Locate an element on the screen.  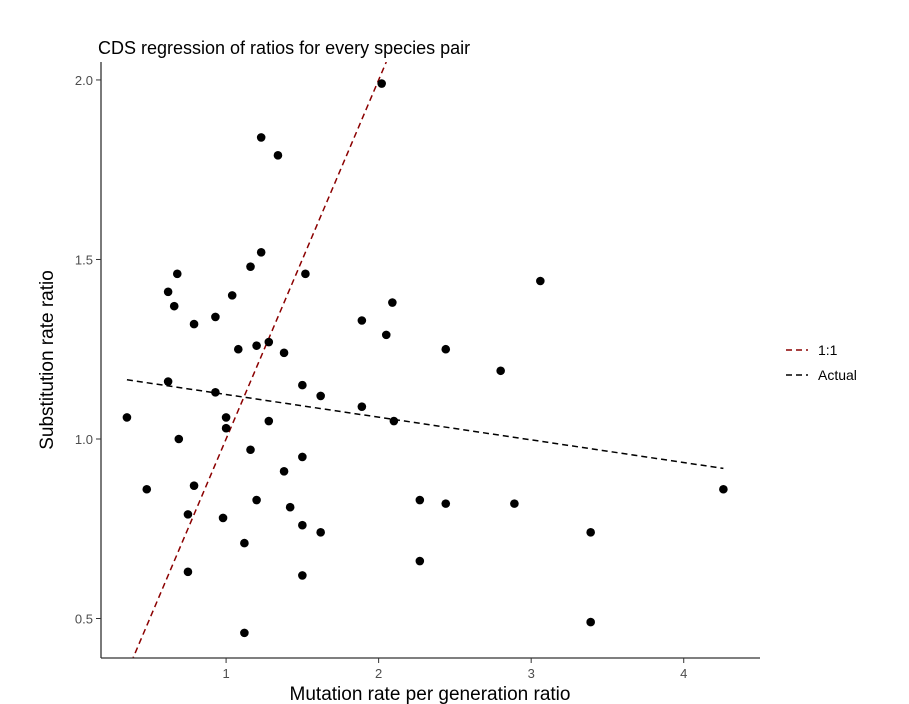
x-tick-label: 4 is located at coordinates (683, 673).